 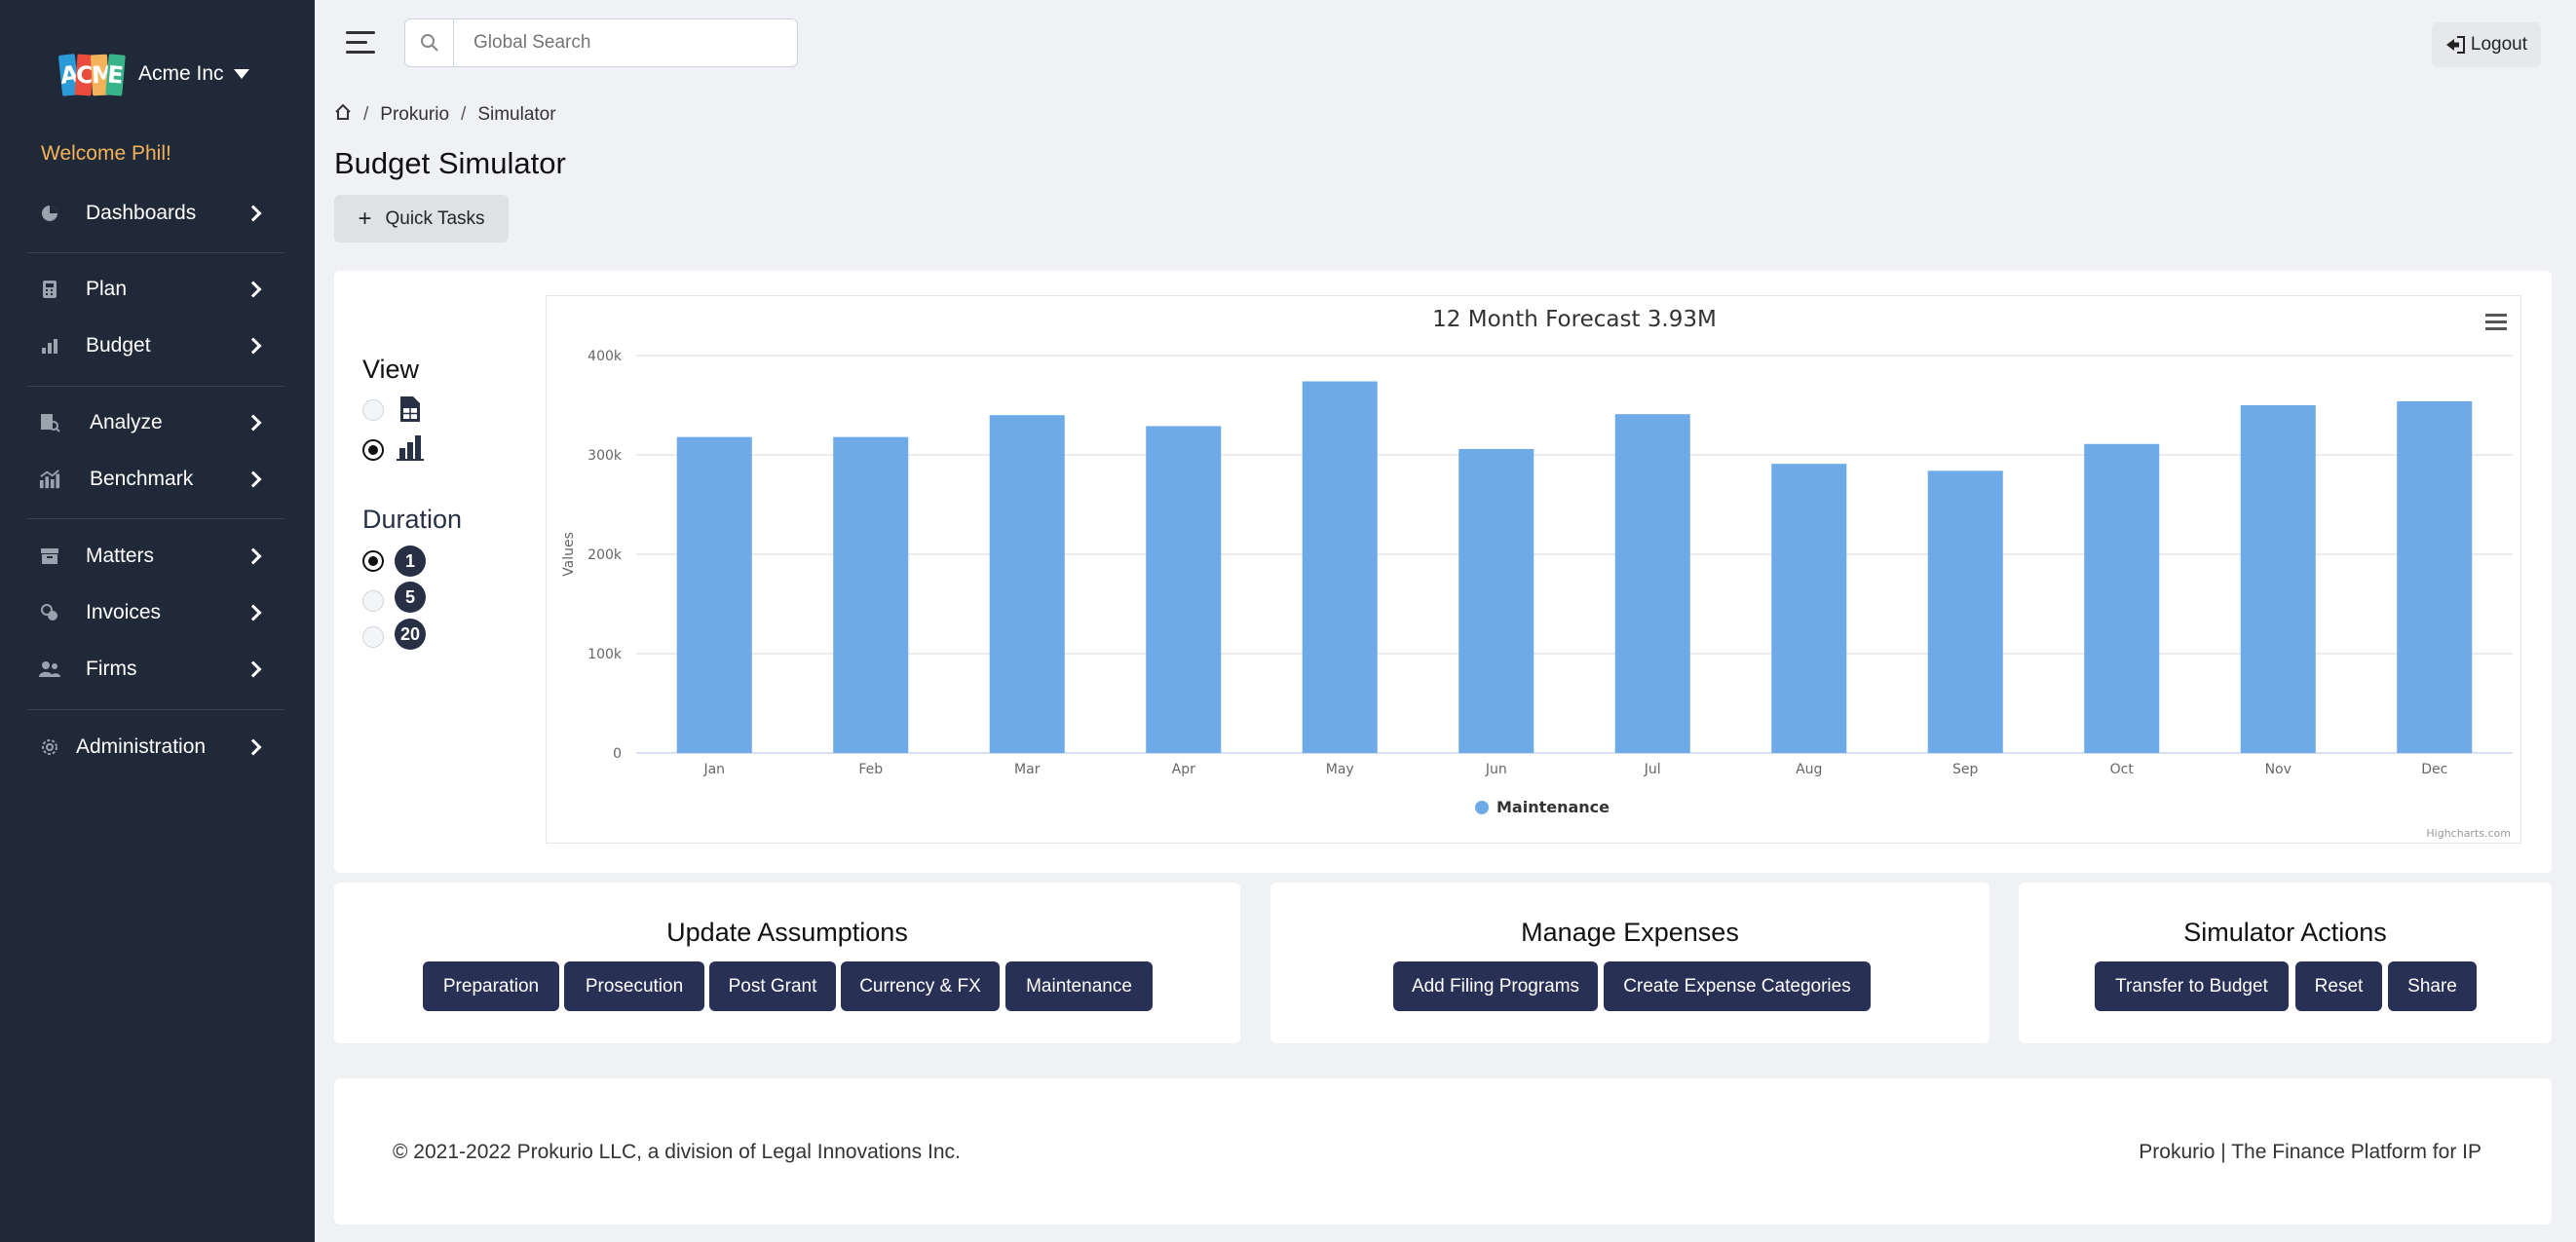 I want to click on sidebar-item-matters: Matters, so click(x=156, y=556).